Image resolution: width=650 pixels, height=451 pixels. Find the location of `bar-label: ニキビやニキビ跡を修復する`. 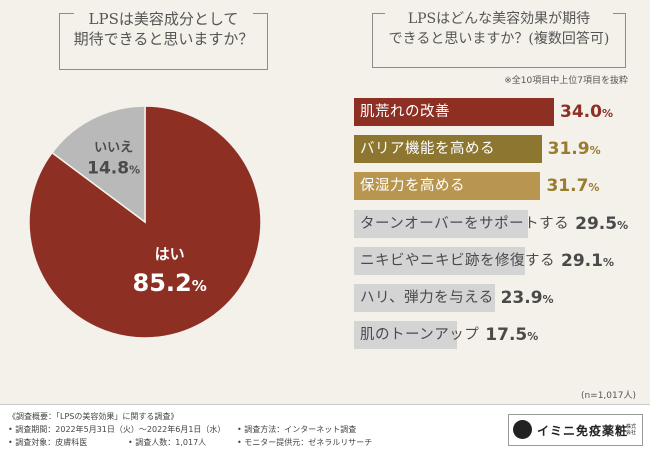

bar-label: ニキビやニキビ跡を修復する is located at coordinates (457, 260).